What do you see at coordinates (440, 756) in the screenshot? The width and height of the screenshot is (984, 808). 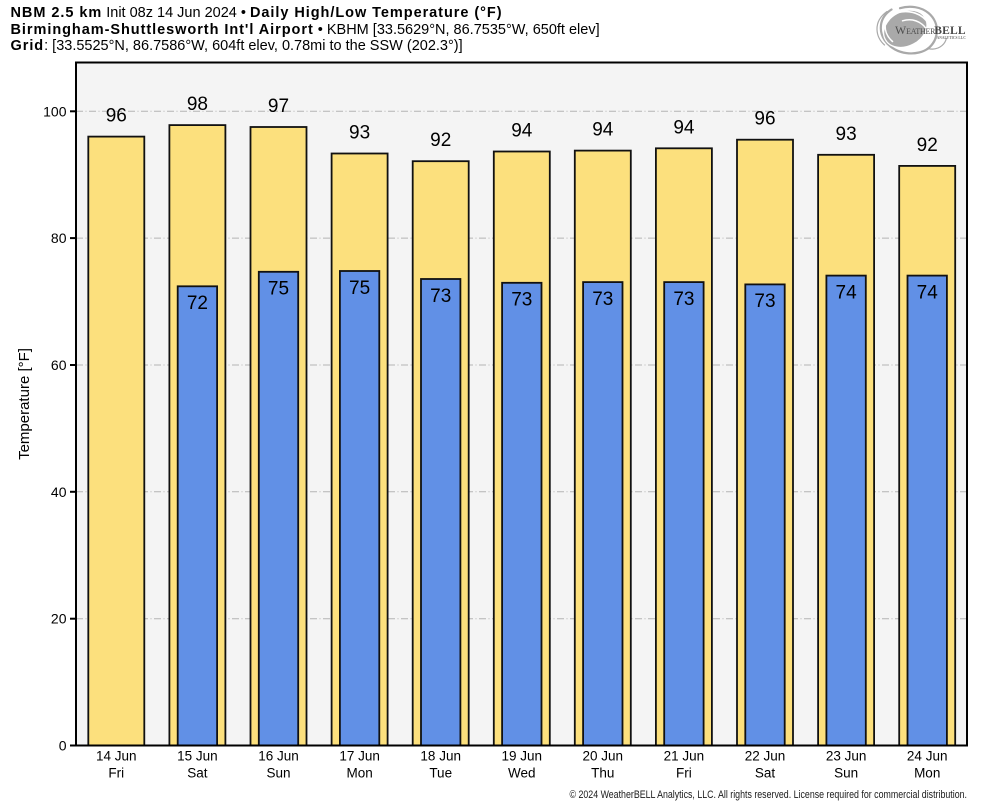 I see `svg-text: 18 Jun` at bounding box center [440, 756].